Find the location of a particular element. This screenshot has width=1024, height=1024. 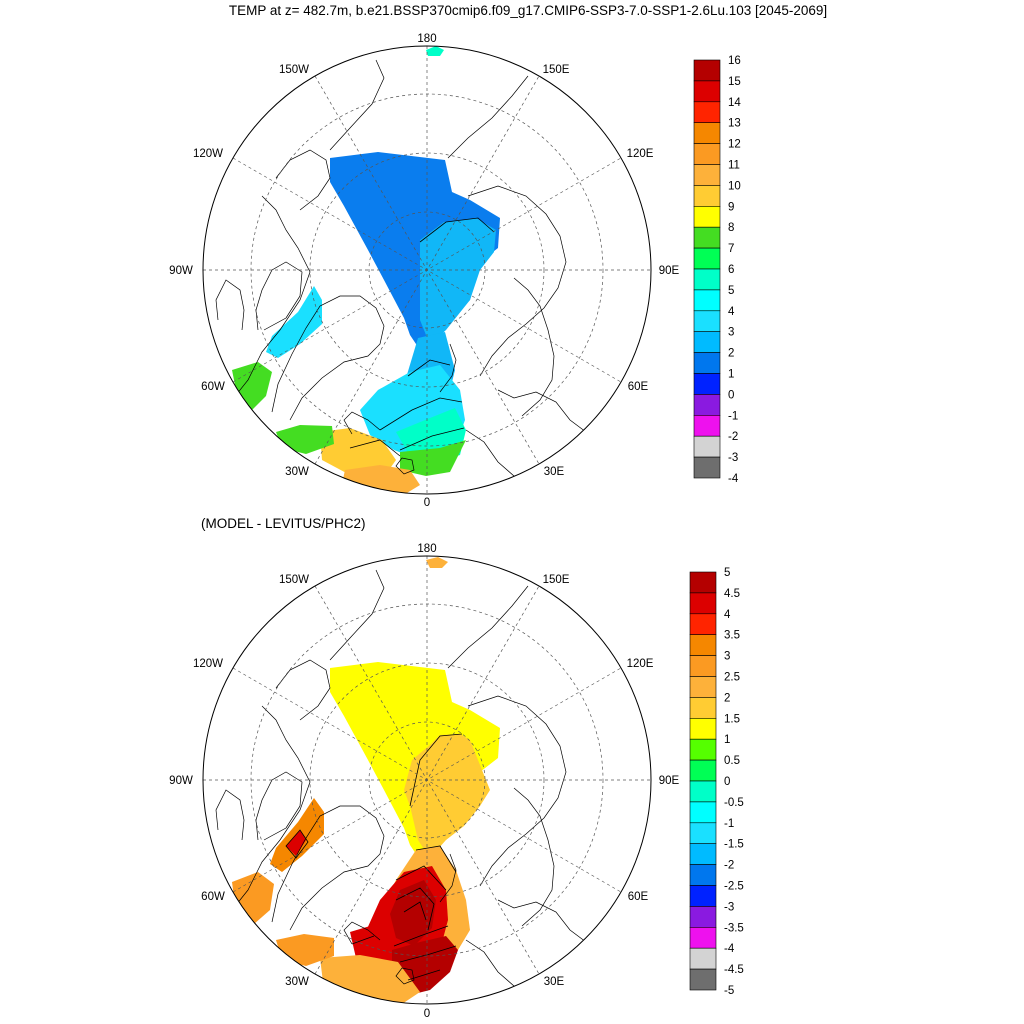

colorbar-tick-label: 7 is located at coordinates (731, 249).